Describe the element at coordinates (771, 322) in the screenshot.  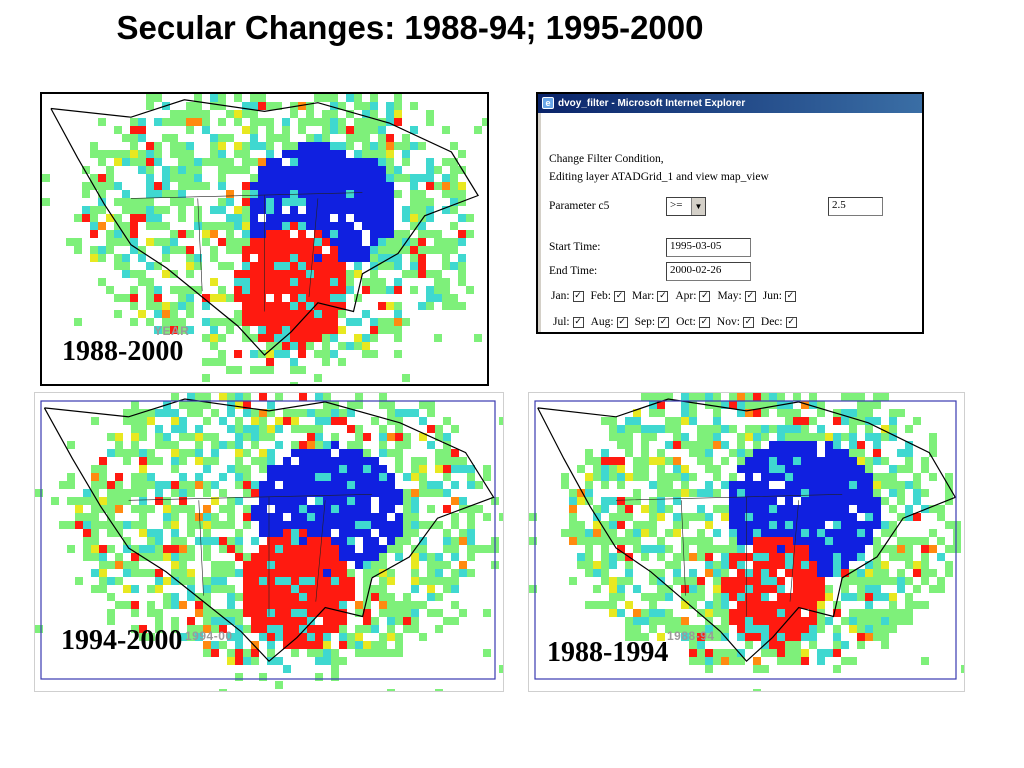
I see `month-label: Dec:` at that location.